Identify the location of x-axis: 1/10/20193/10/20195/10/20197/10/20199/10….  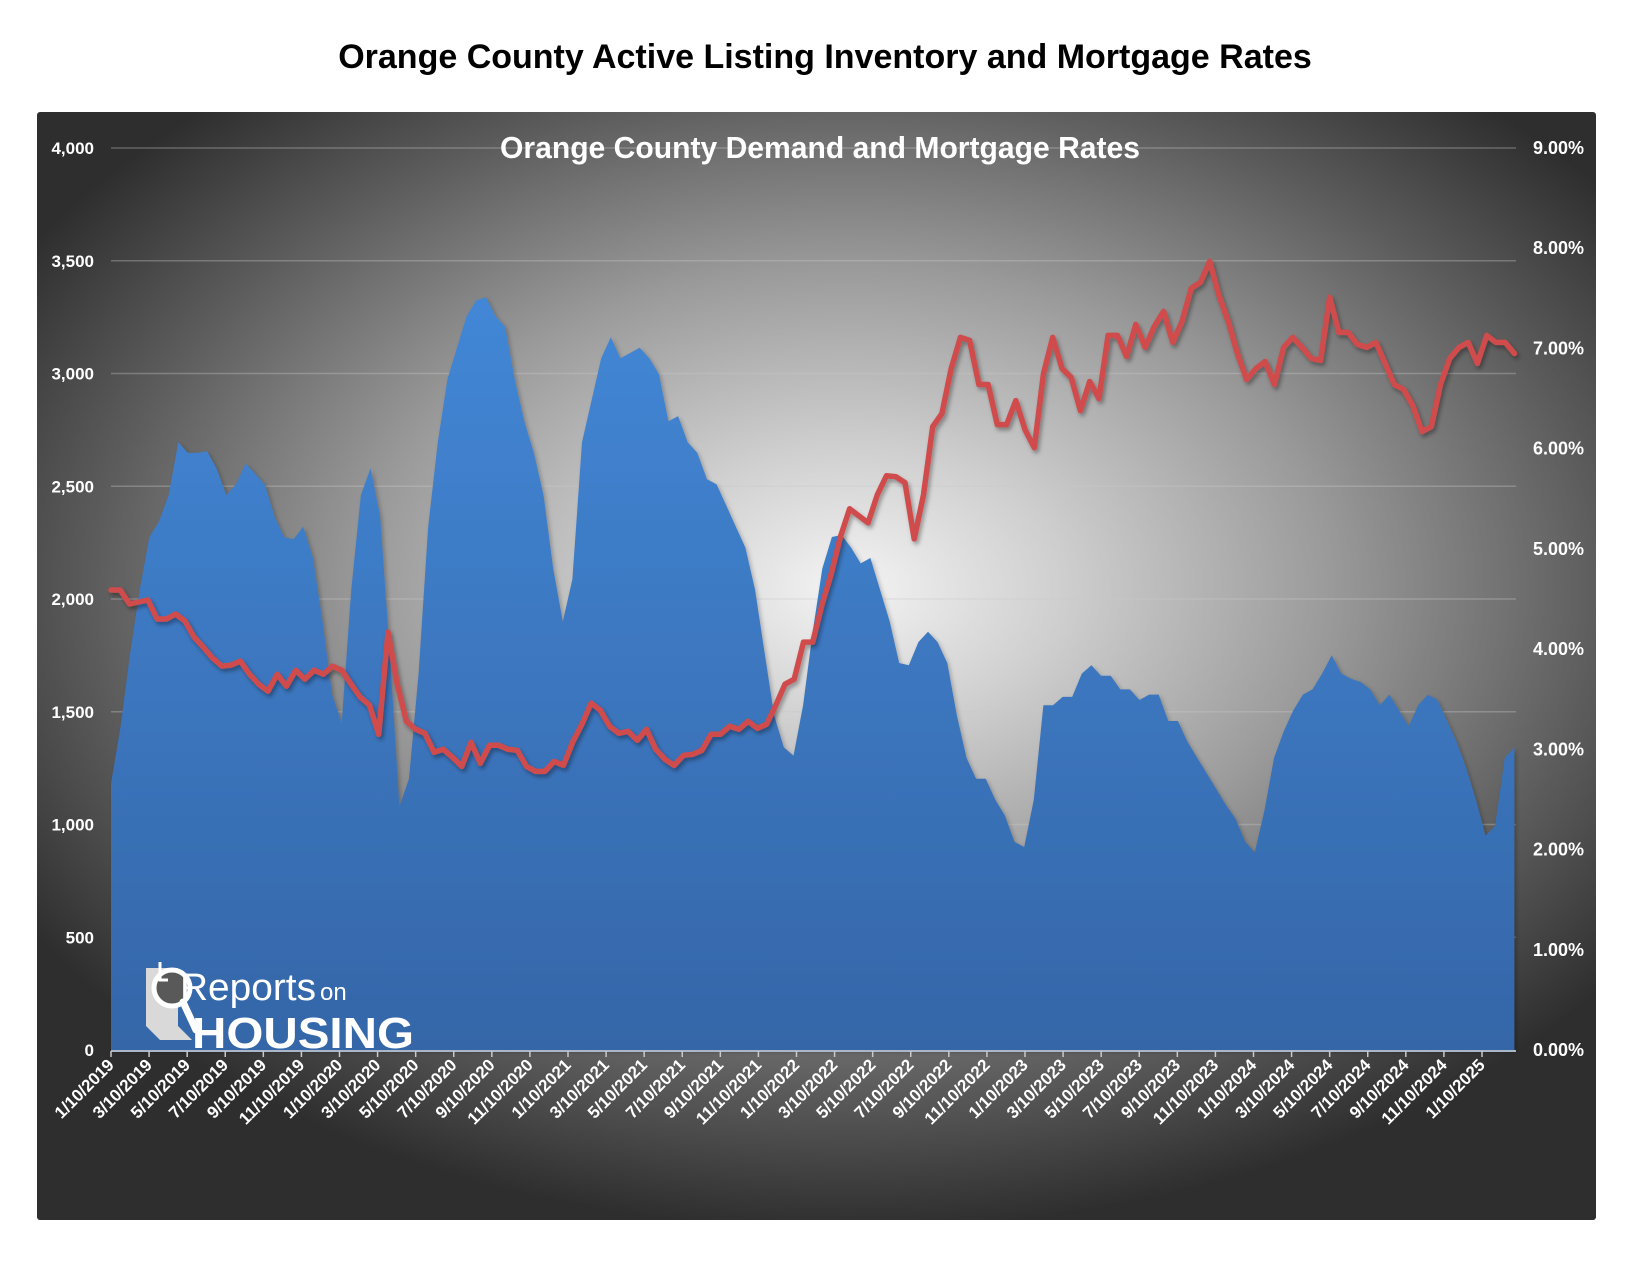
(783, 1089).